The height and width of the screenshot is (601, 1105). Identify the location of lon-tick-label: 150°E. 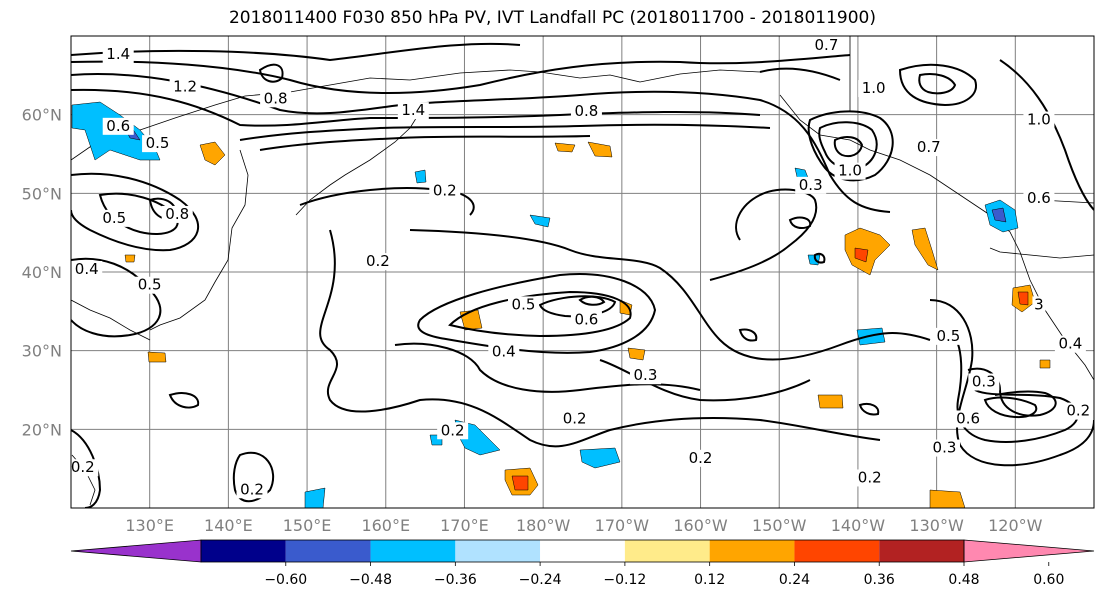
(307, 525).